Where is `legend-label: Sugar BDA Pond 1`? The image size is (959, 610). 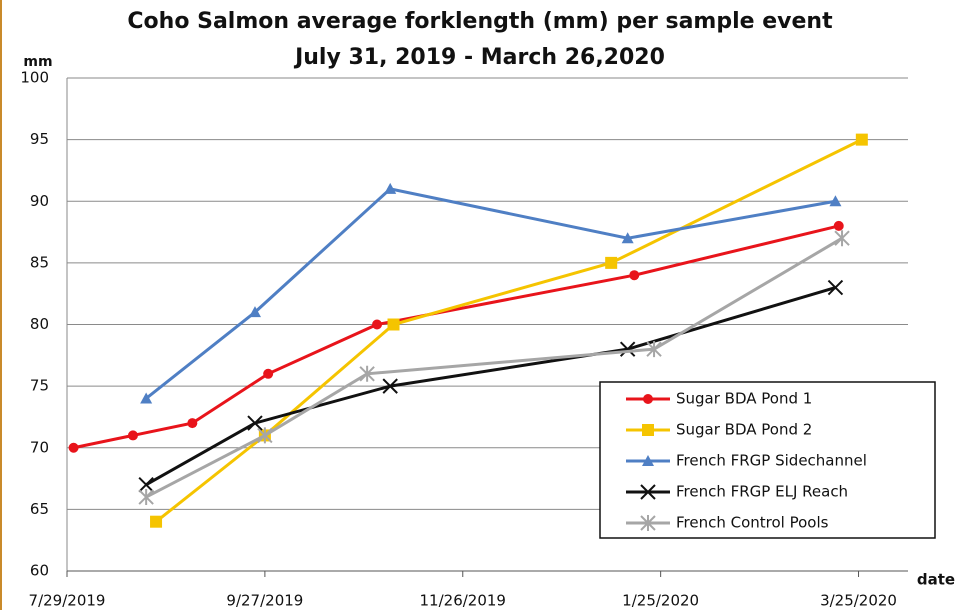
legend-label: Sugar BDA Pond 1 is located at coordinates (744, 399).